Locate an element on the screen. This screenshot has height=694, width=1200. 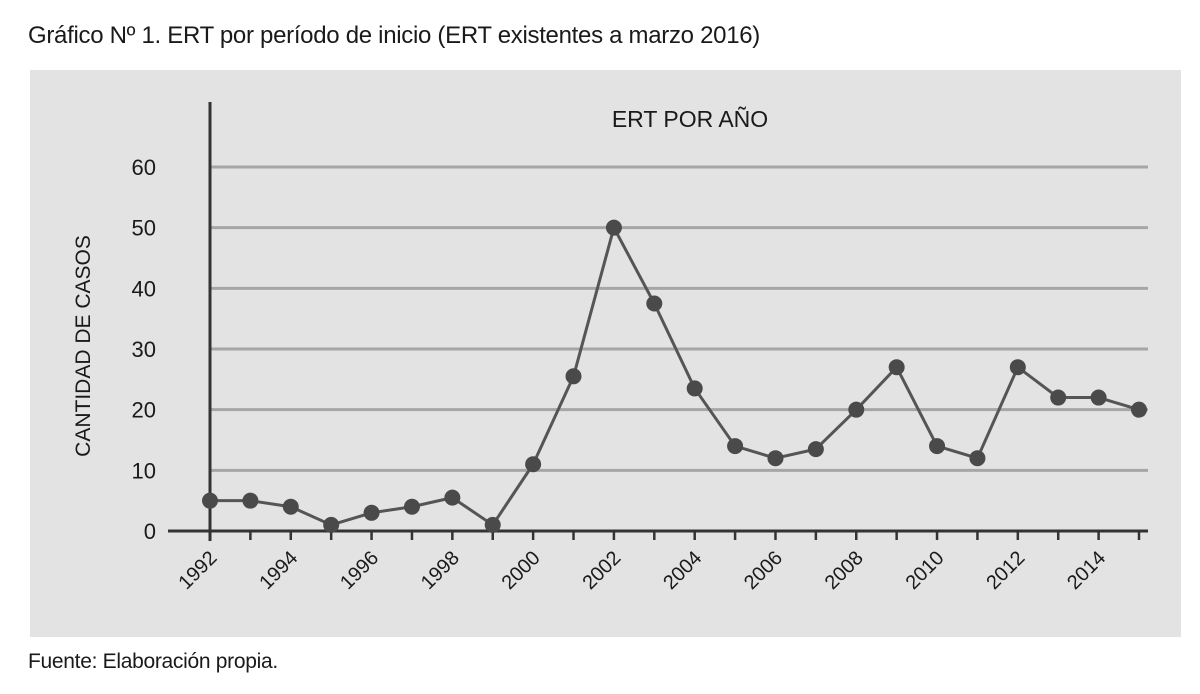
y-tick-label: 0 is located at coordinates (150, 531).